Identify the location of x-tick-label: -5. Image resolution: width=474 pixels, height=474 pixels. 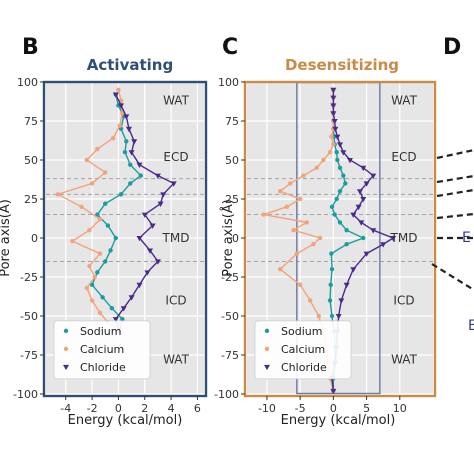
(300, 408).